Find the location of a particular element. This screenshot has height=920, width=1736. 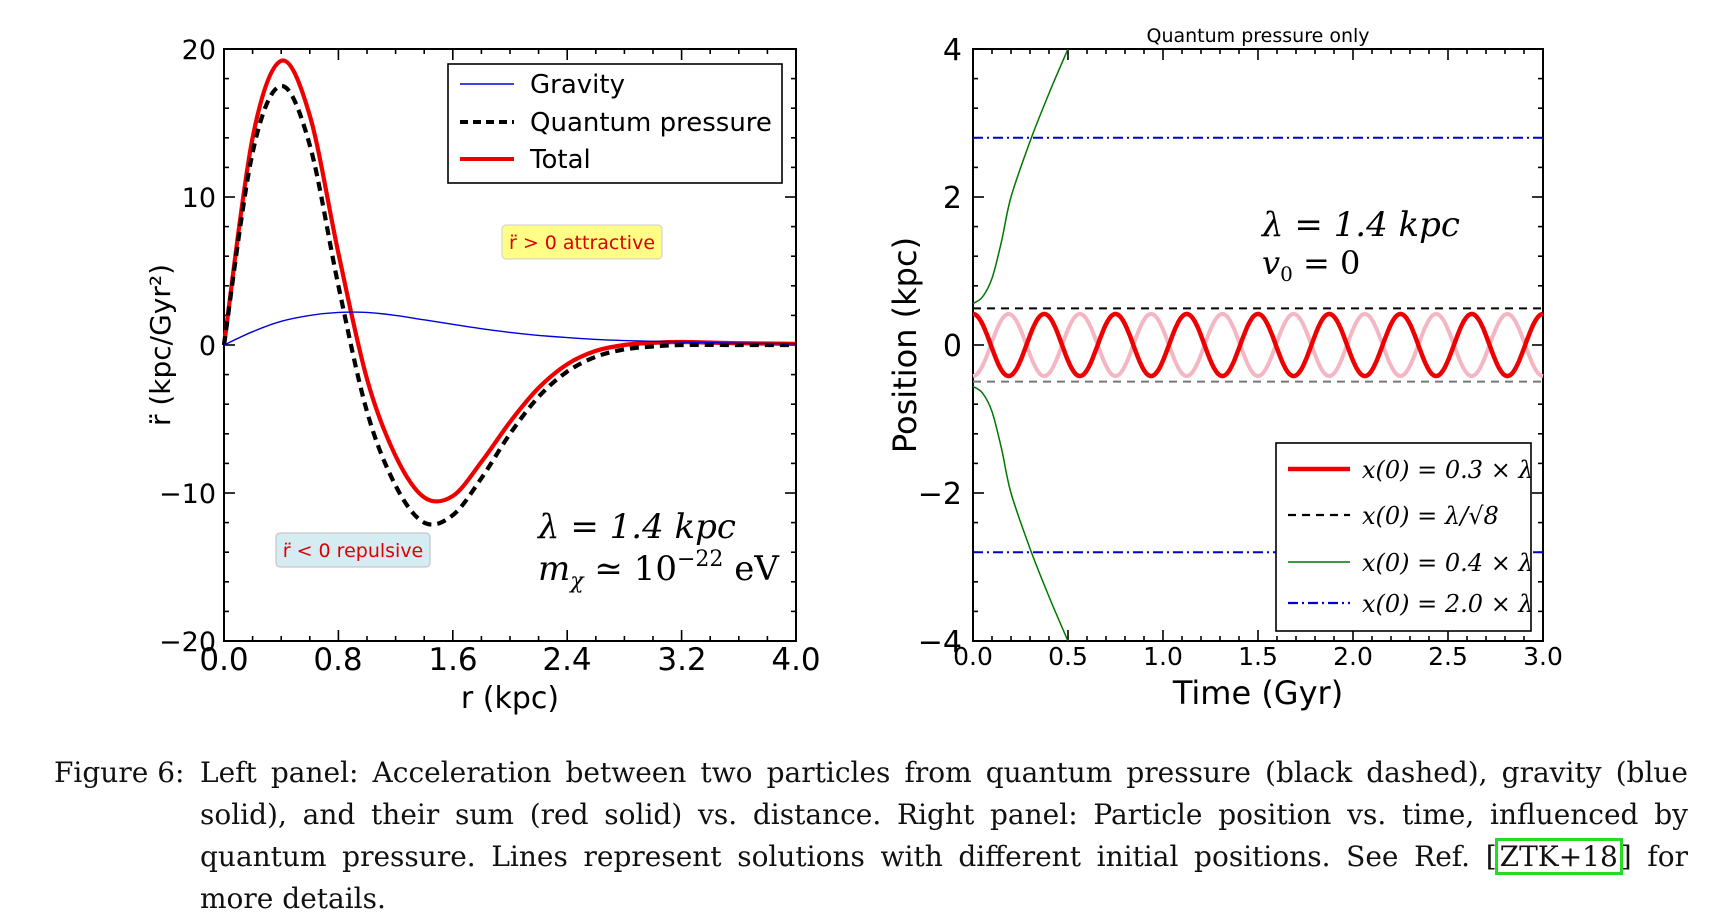

right-y-axis-label: Position (kpc) is located at coordinates (905, 345).